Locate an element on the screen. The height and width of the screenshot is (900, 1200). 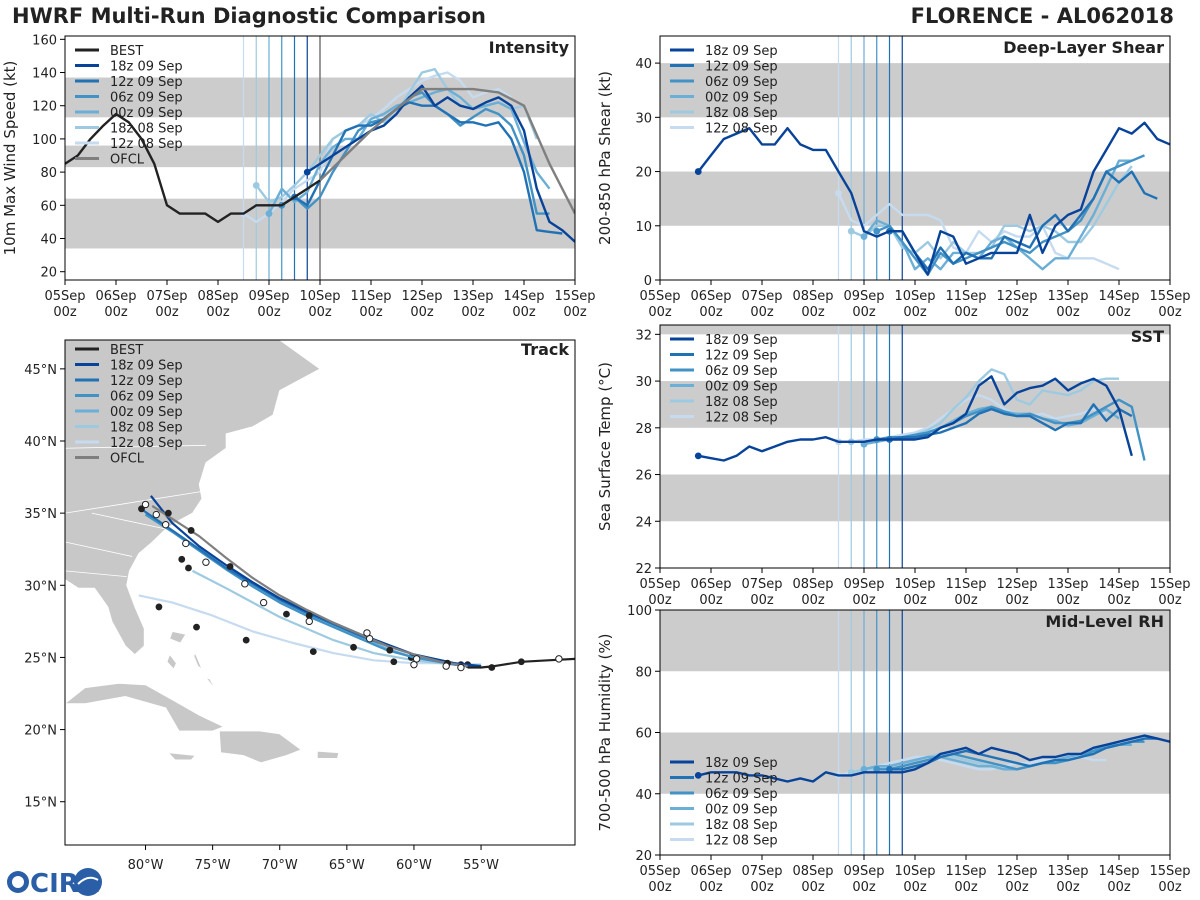
sst-legend-label: 18z 09 Sep is located at coordinates (741, 340).